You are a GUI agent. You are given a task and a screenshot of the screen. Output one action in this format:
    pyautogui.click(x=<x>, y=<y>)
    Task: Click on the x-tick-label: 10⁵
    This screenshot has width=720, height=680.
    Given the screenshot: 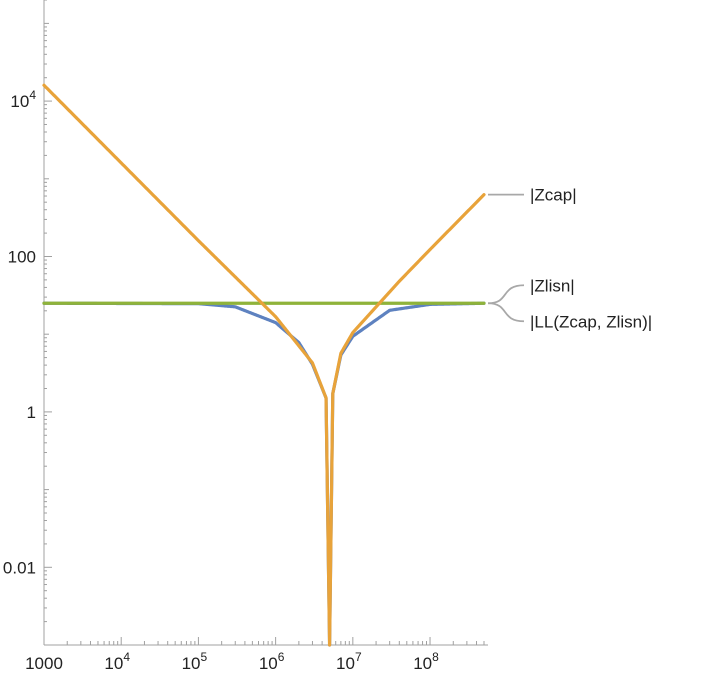 What is the action you would take?
    pyautogui.click(x=195, y=661)
    